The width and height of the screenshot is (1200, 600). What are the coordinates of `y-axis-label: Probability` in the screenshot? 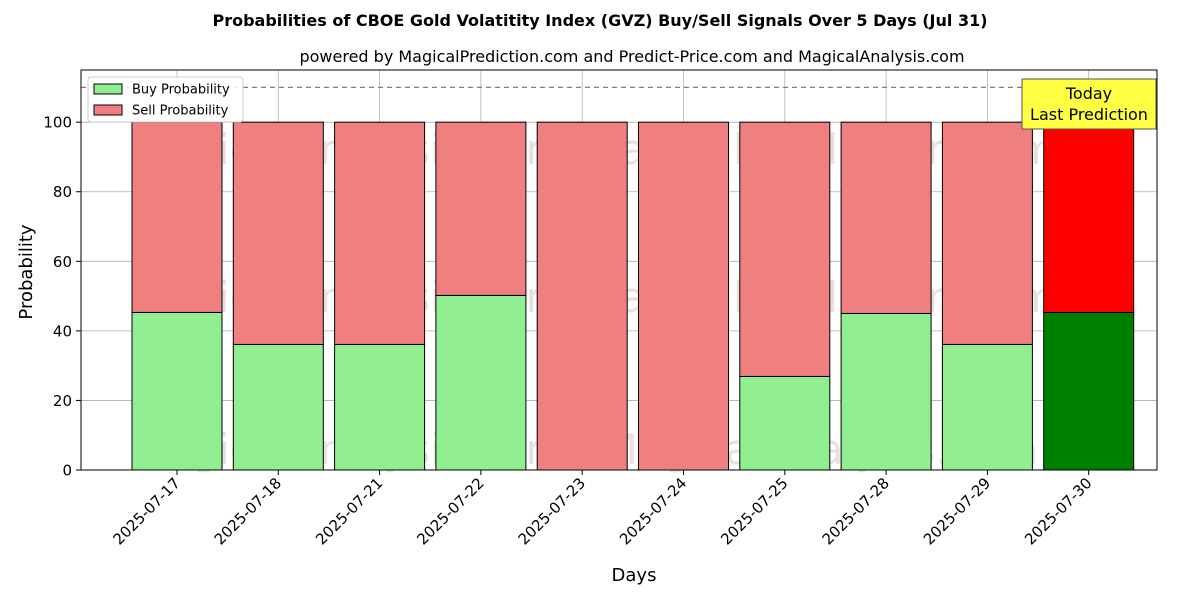 It's located at (26, 271).